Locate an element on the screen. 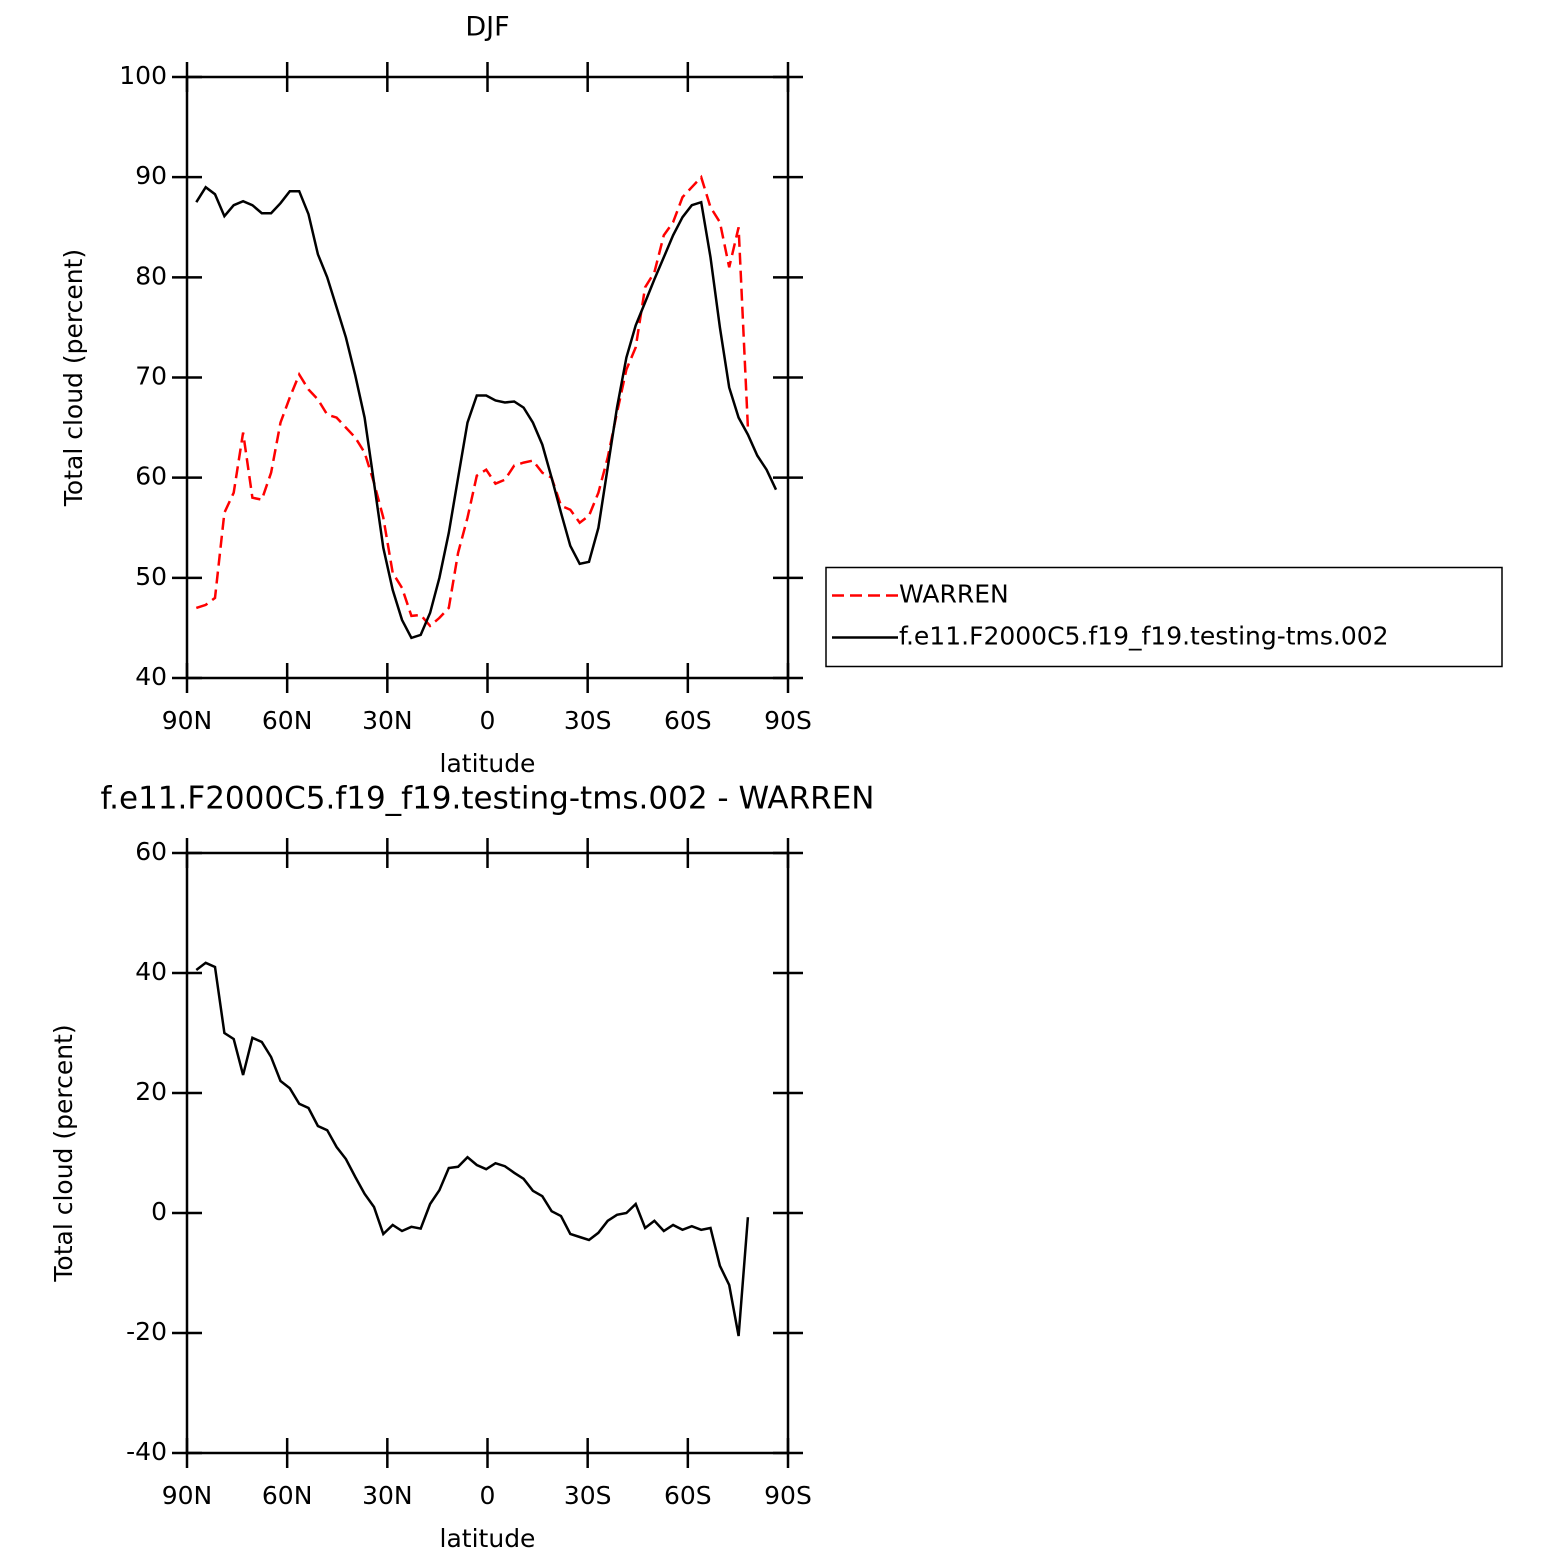 This screenshot has height=1563, width=1563. y-tick-label: 50 is located at coordinates (151, 576).